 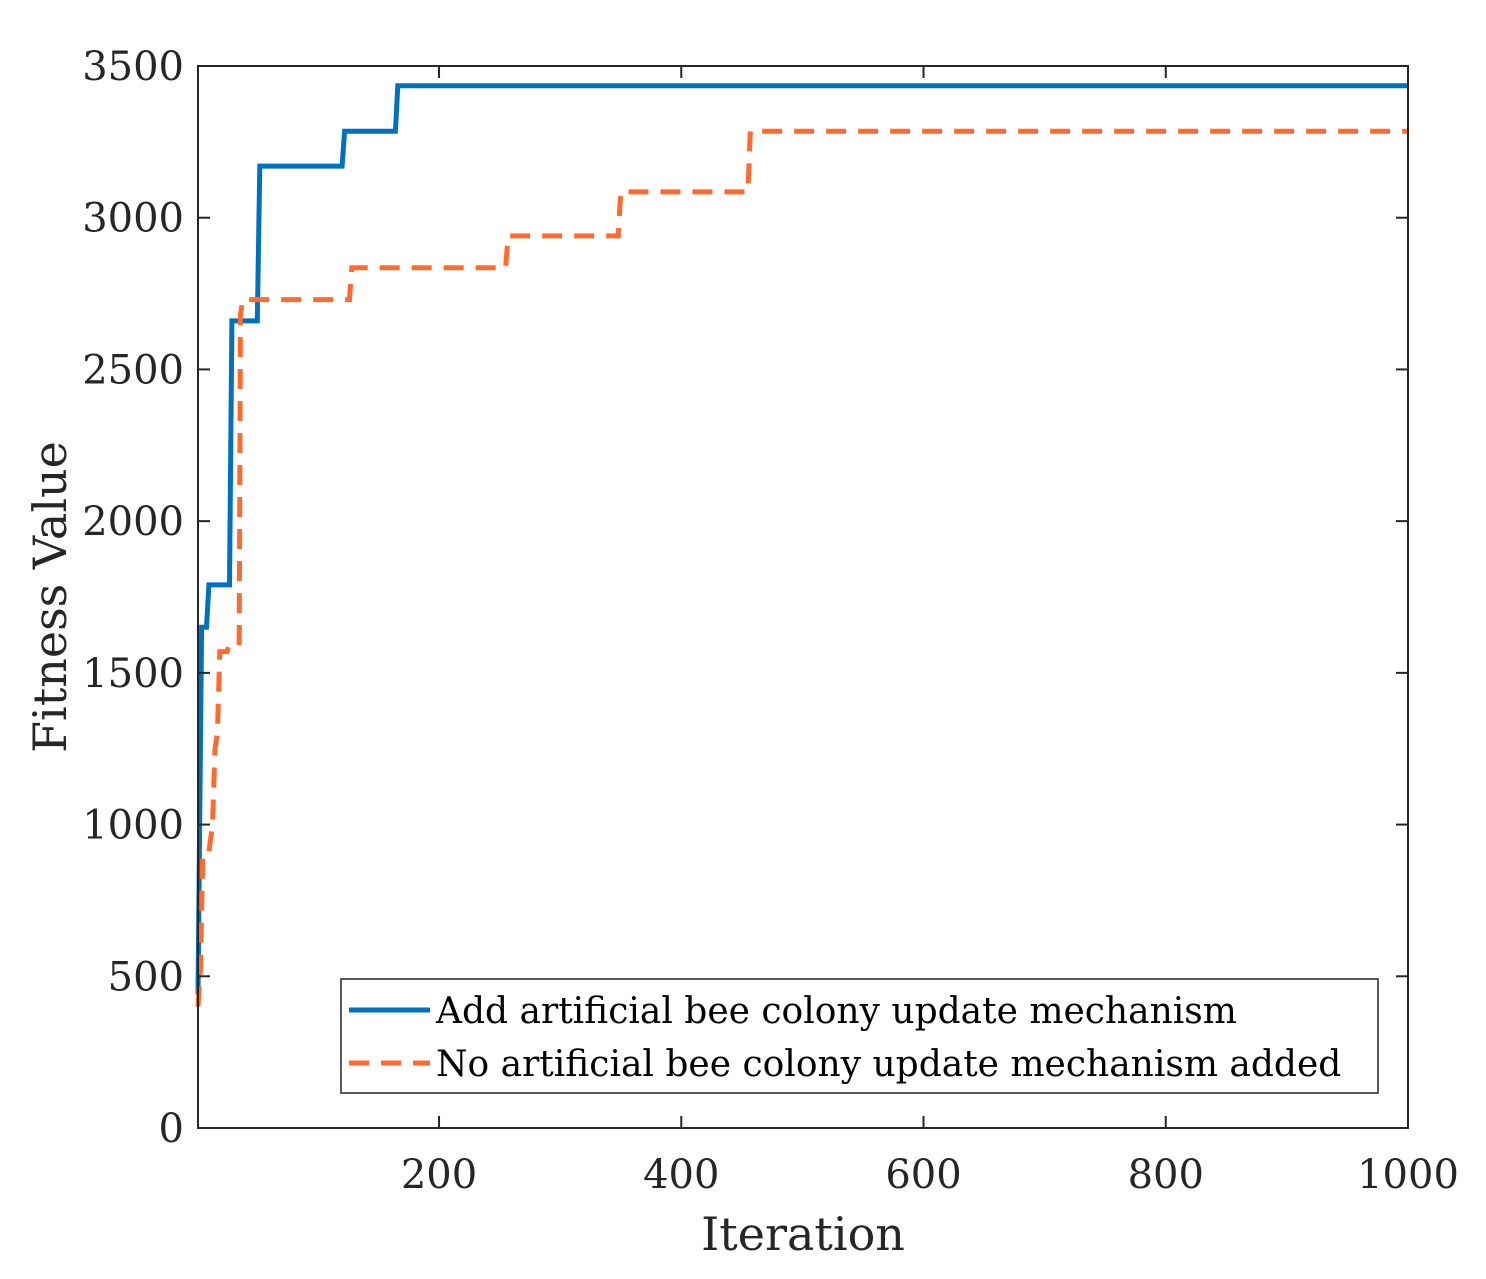 I want to click on y-tick-label: 2000, so click(x=133, y=522).